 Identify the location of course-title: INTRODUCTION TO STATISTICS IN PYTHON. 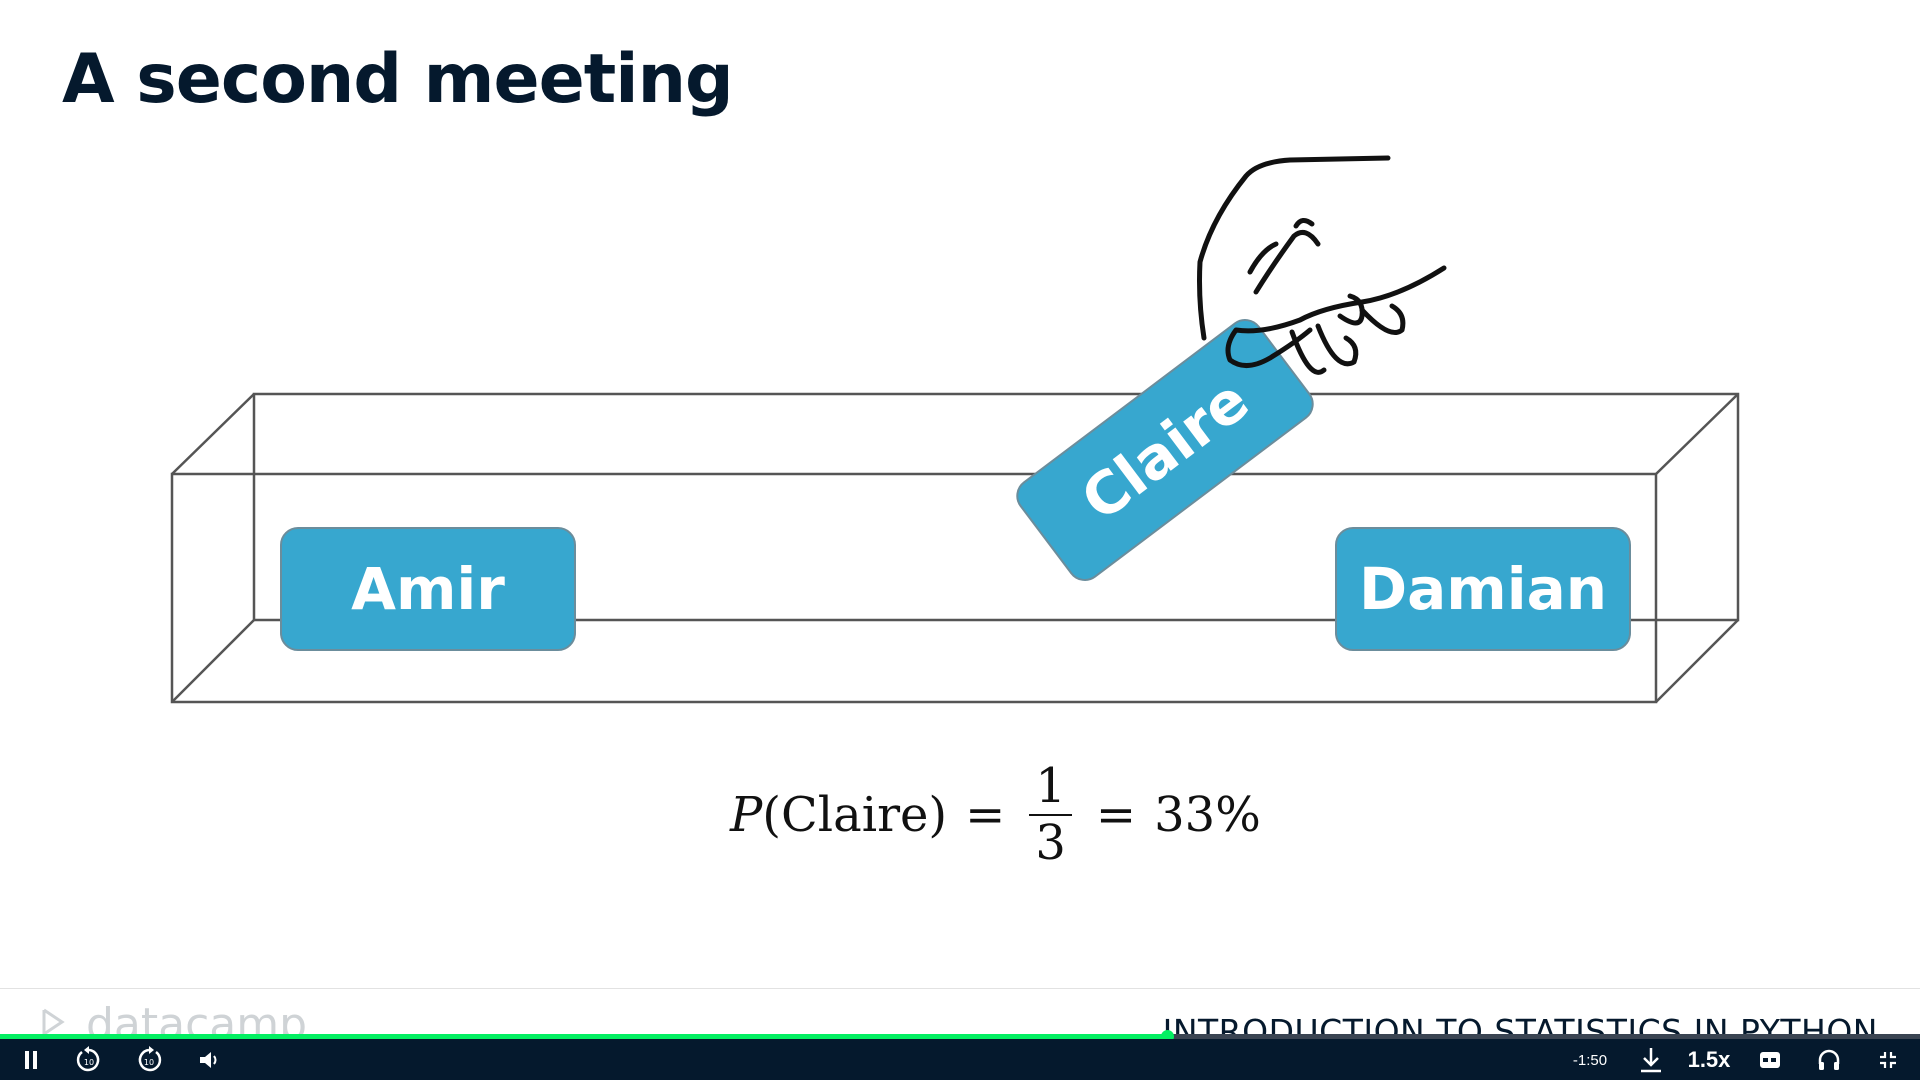
(1520, 1024).